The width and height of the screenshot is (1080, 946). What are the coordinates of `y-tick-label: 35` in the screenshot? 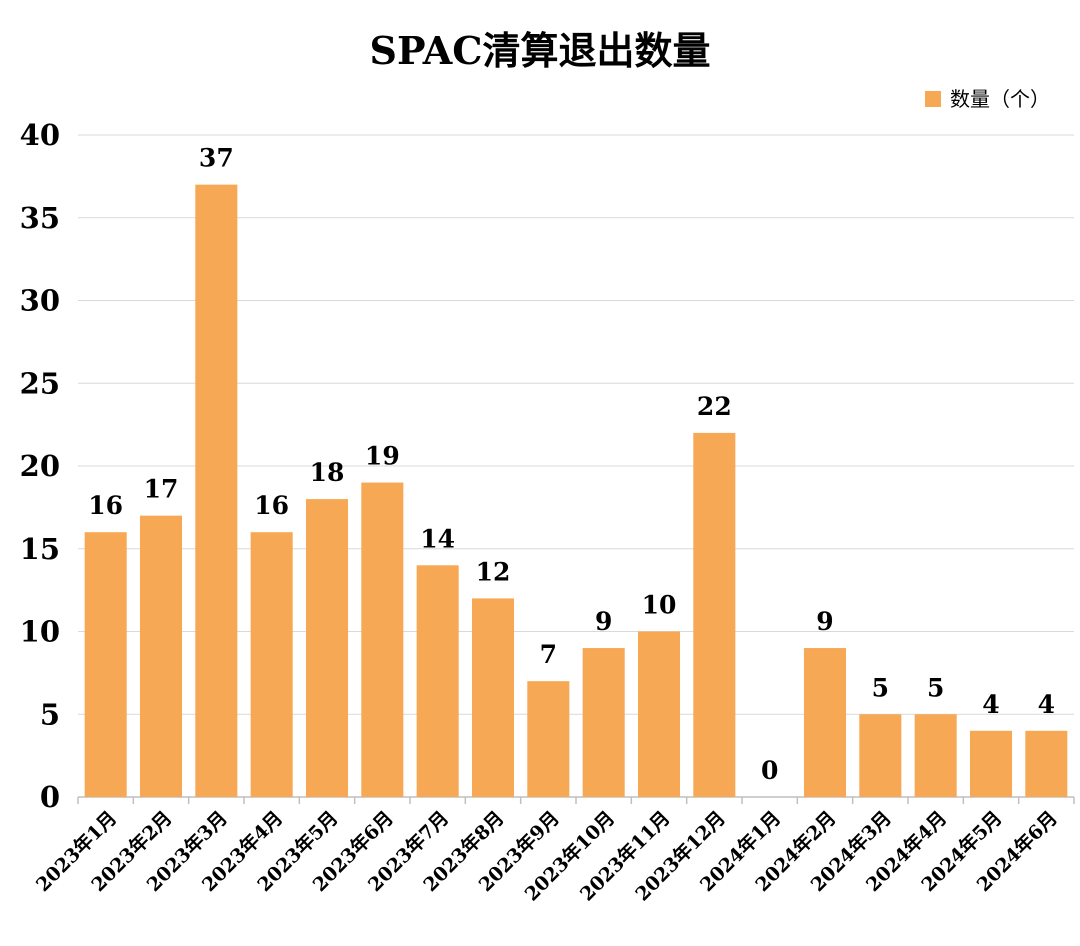 It's located at (40, 218).